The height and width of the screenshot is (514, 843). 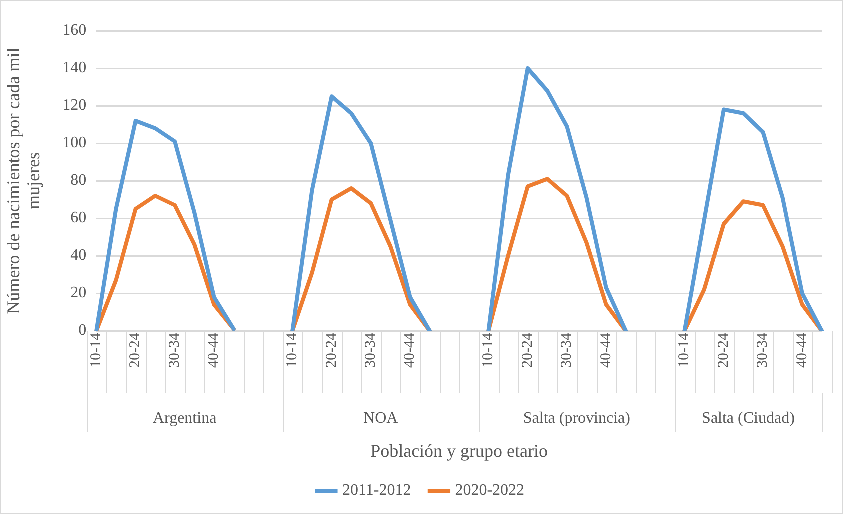 I want to click on y-tick-label: 40, so click(x=78, y=255).